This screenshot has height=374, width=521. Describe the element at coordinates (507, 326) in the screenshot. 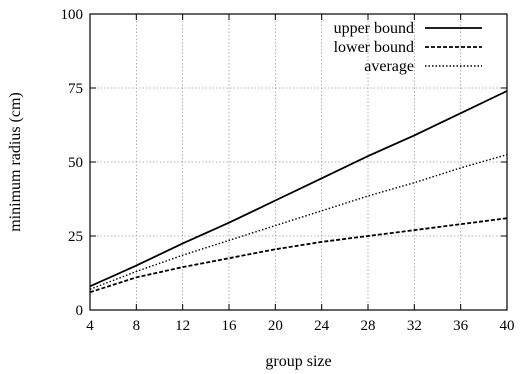

I see `x-tick-label: 40` at that location.